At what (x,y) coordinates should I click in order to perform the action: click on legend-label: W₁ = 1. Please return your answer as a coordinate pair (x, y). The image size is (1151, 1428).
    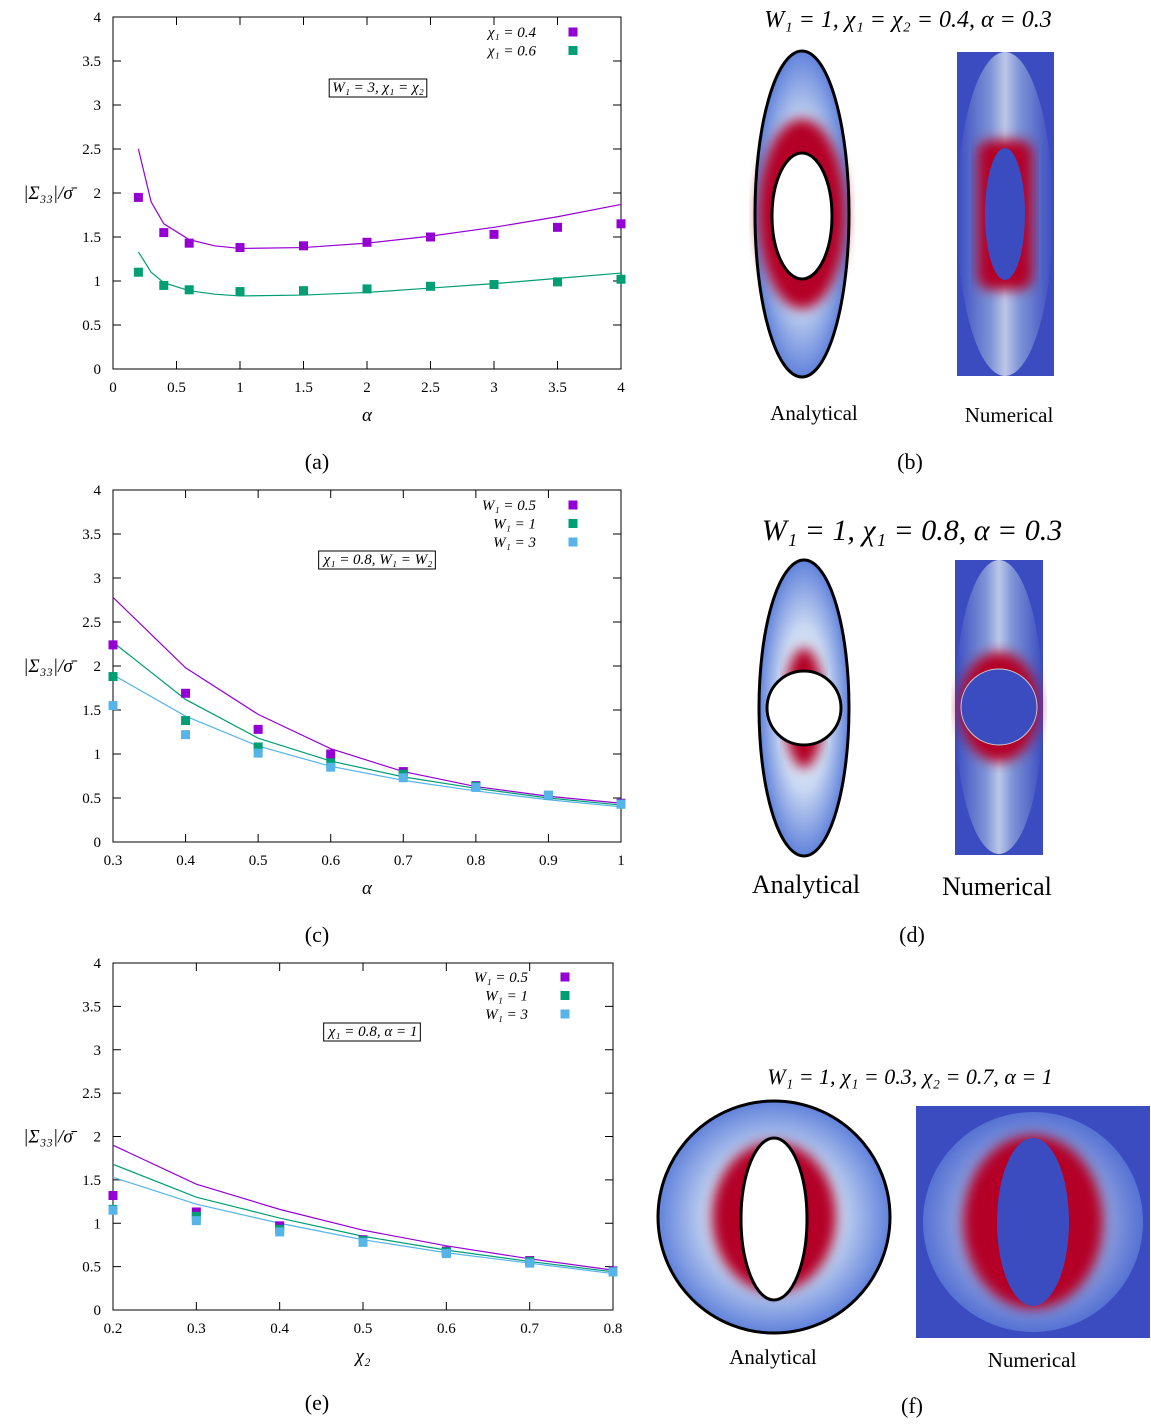
    Looking at the image, I should click on (506, 997).